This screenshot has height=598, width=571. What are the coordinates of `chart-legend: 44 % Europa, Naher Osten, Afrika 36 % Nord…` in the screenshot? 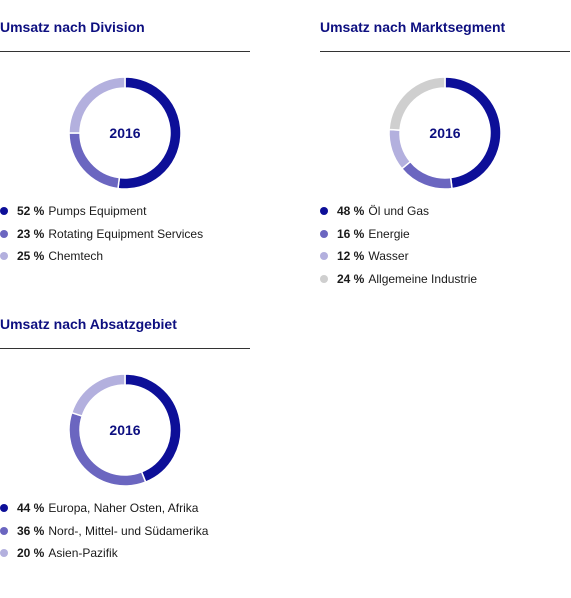 It's located at (104, 531).